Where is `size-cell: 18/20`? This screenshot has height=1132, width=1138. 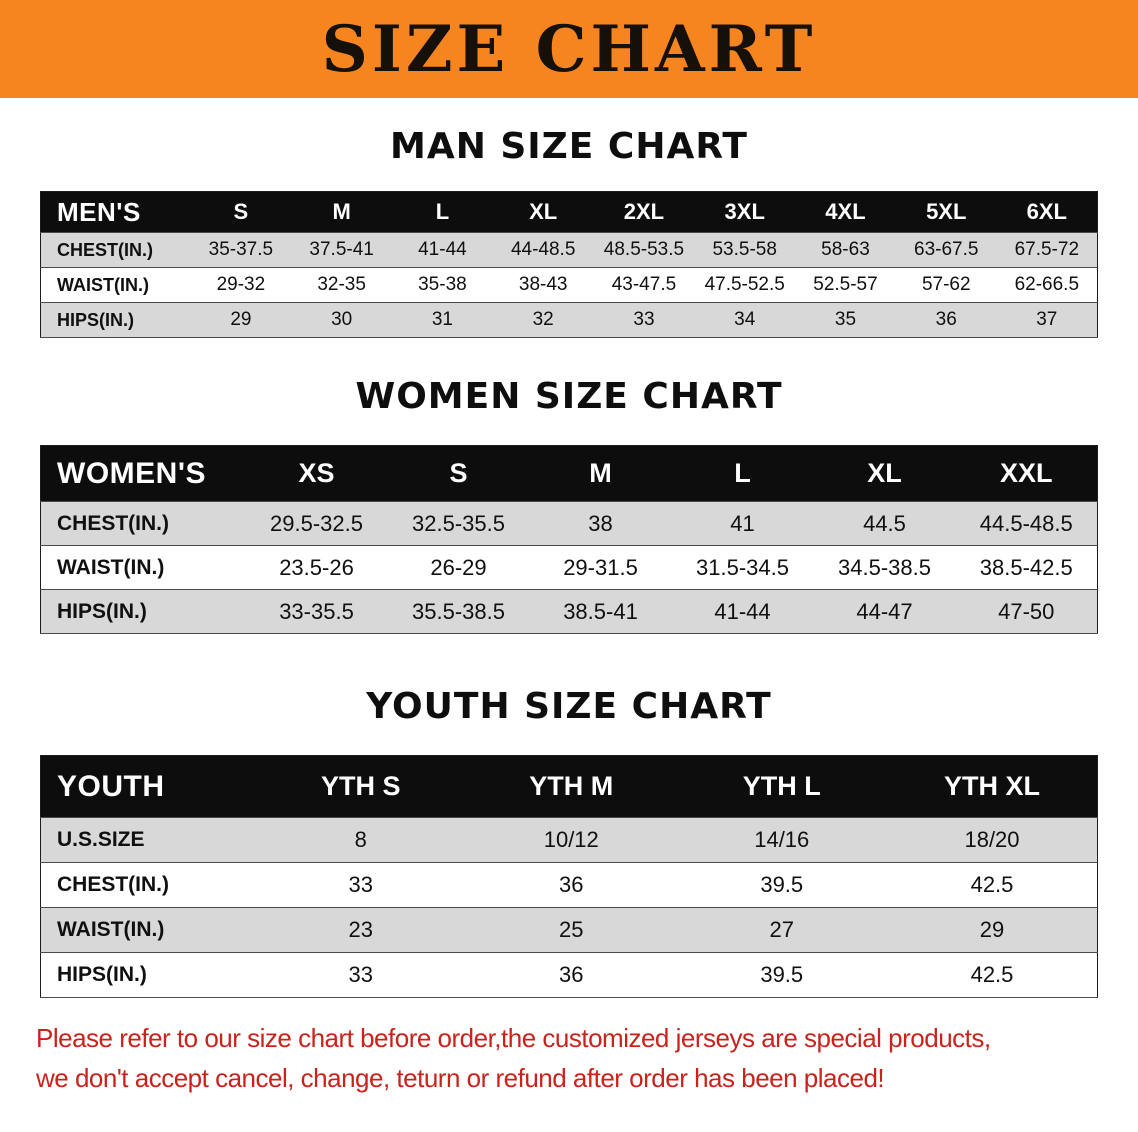 size-cell: 18/20 is located at coordinates (992, 839).